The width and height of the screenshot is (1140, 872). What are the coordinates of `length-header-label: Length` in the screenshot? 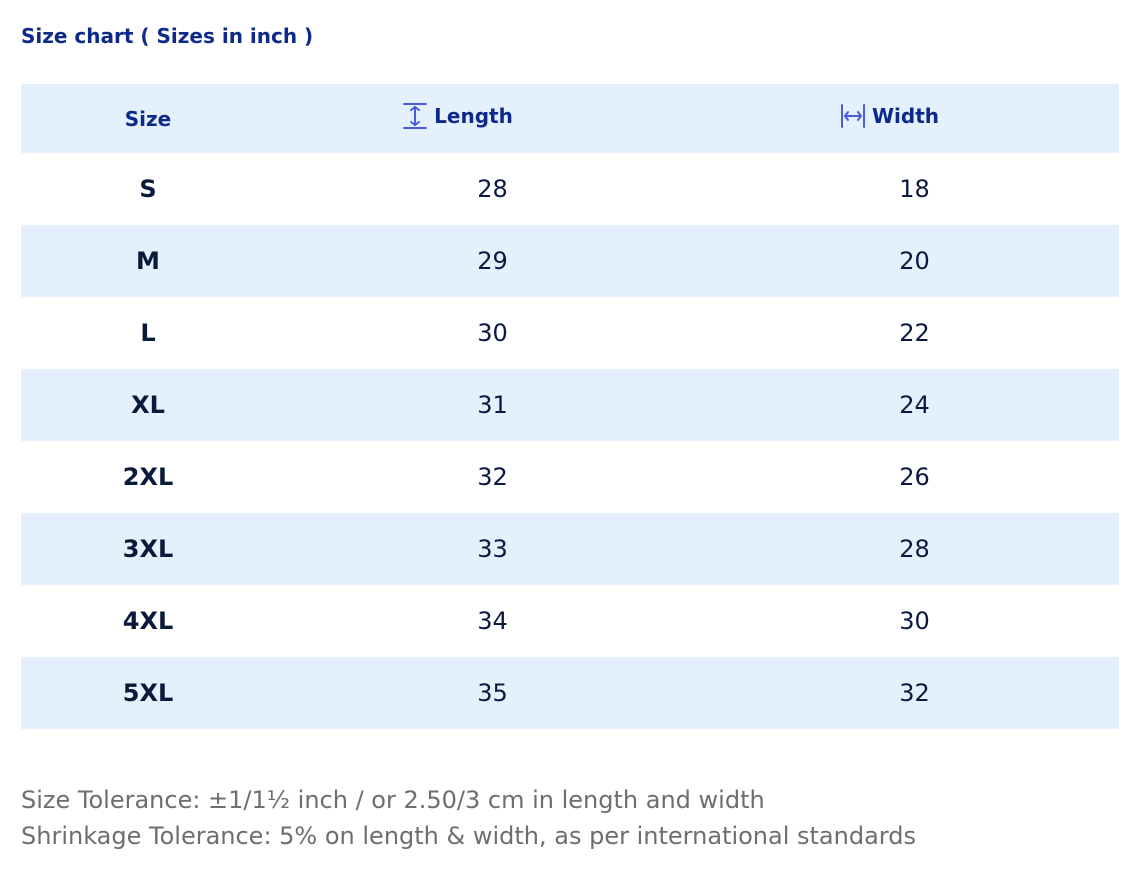 It's located at (473, 116).